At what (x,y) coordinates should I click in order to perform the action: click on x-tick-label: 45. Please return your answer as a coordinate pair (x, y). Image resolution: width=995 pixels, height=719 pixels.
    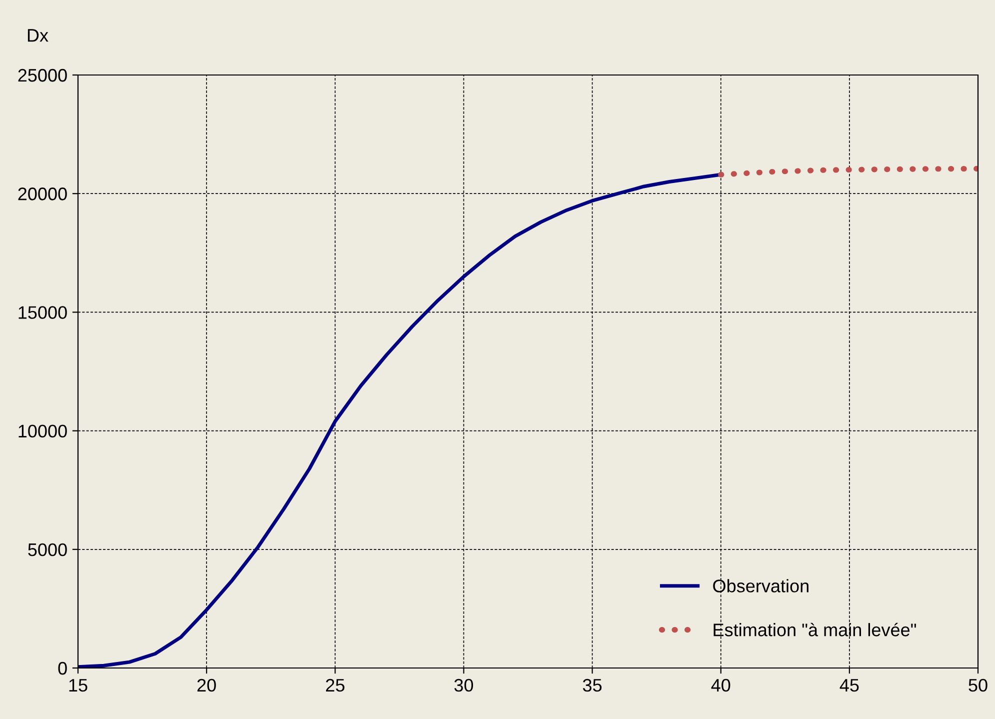
    Looking at the image, I should click on (849, 685).